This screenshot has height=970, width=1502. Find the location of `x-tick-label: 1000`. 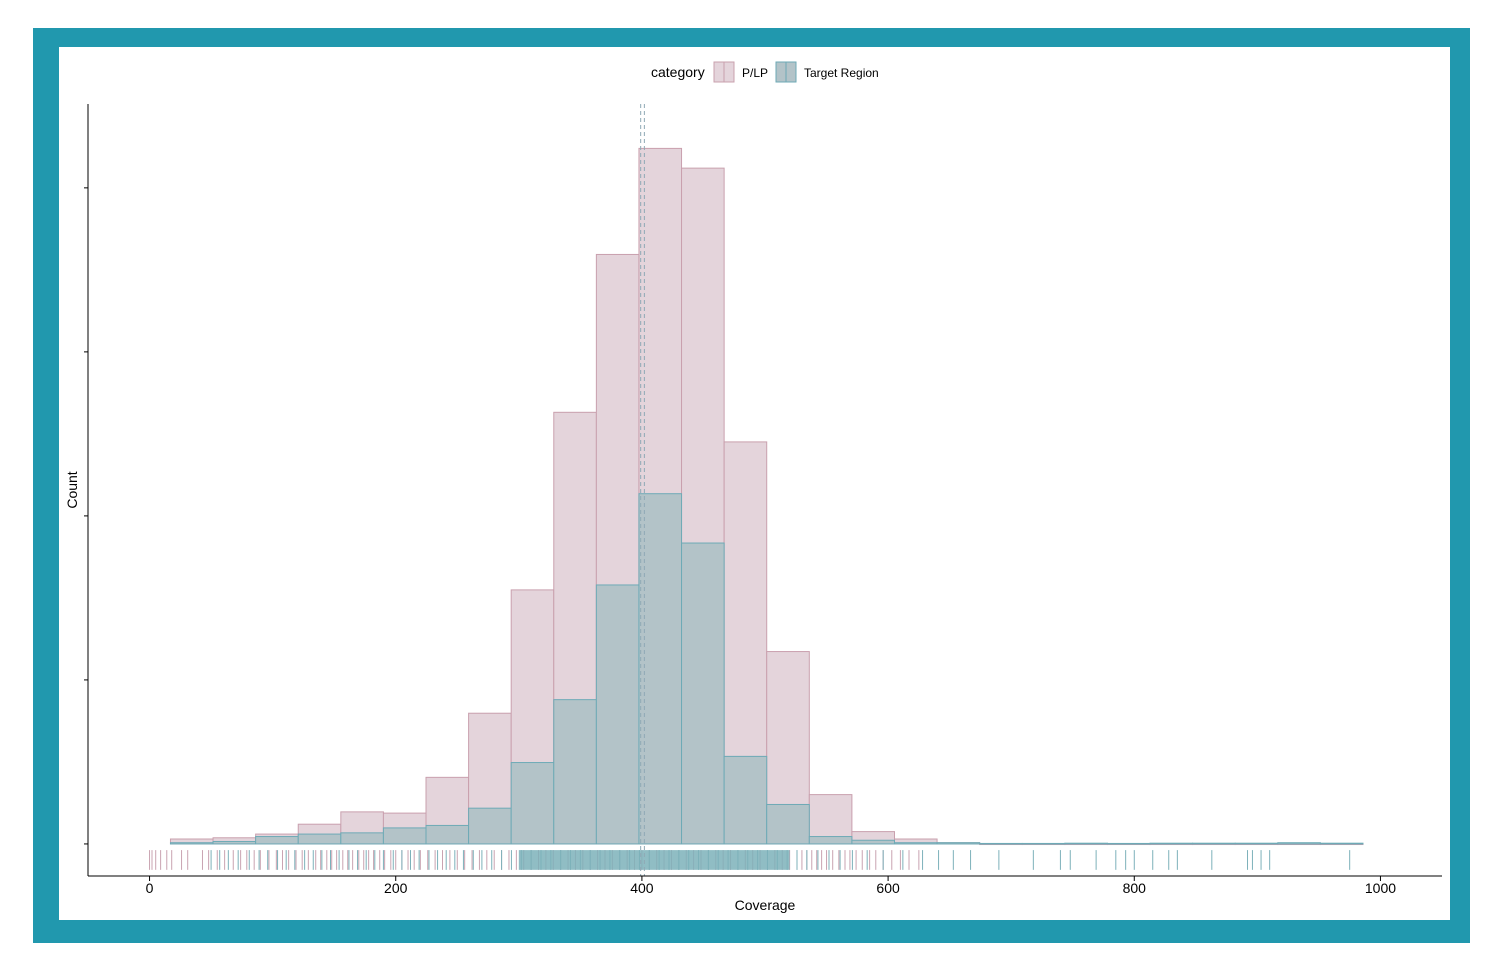

x-tick-label: 1000 is located at coordinates (1380, 888).